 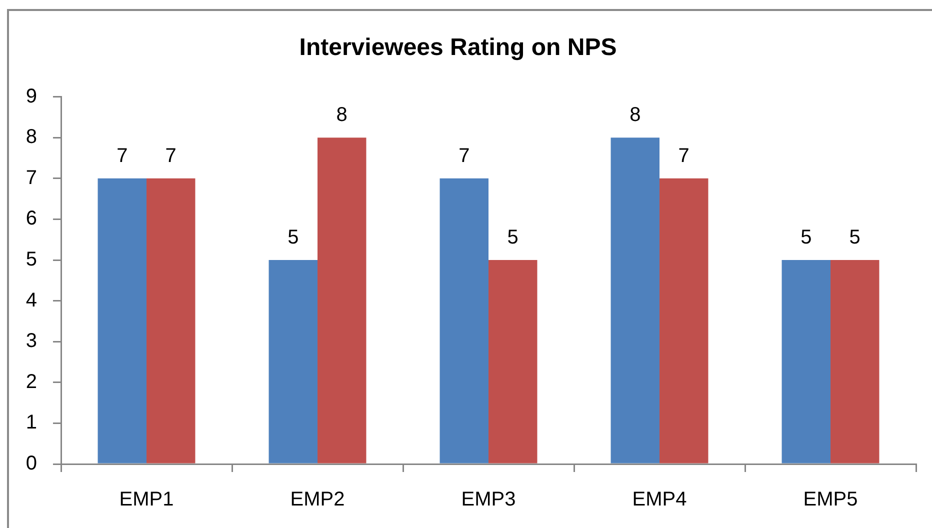 I want to click on chart-title: Interviewees Rating on NPS, so click(x=458, y=48).